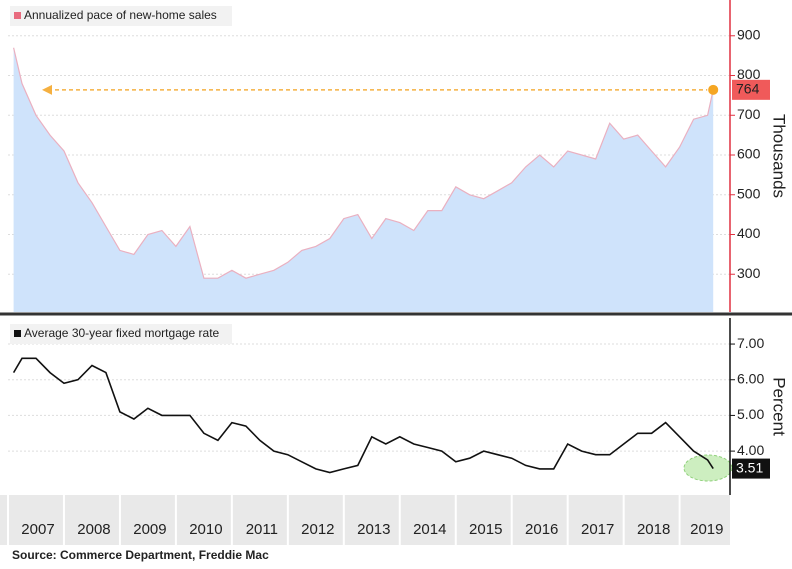  What do you see at coordinates (373, 529) in the screenshot?
I see `x-tick-label: 2013` at bounding box center [373, 529].